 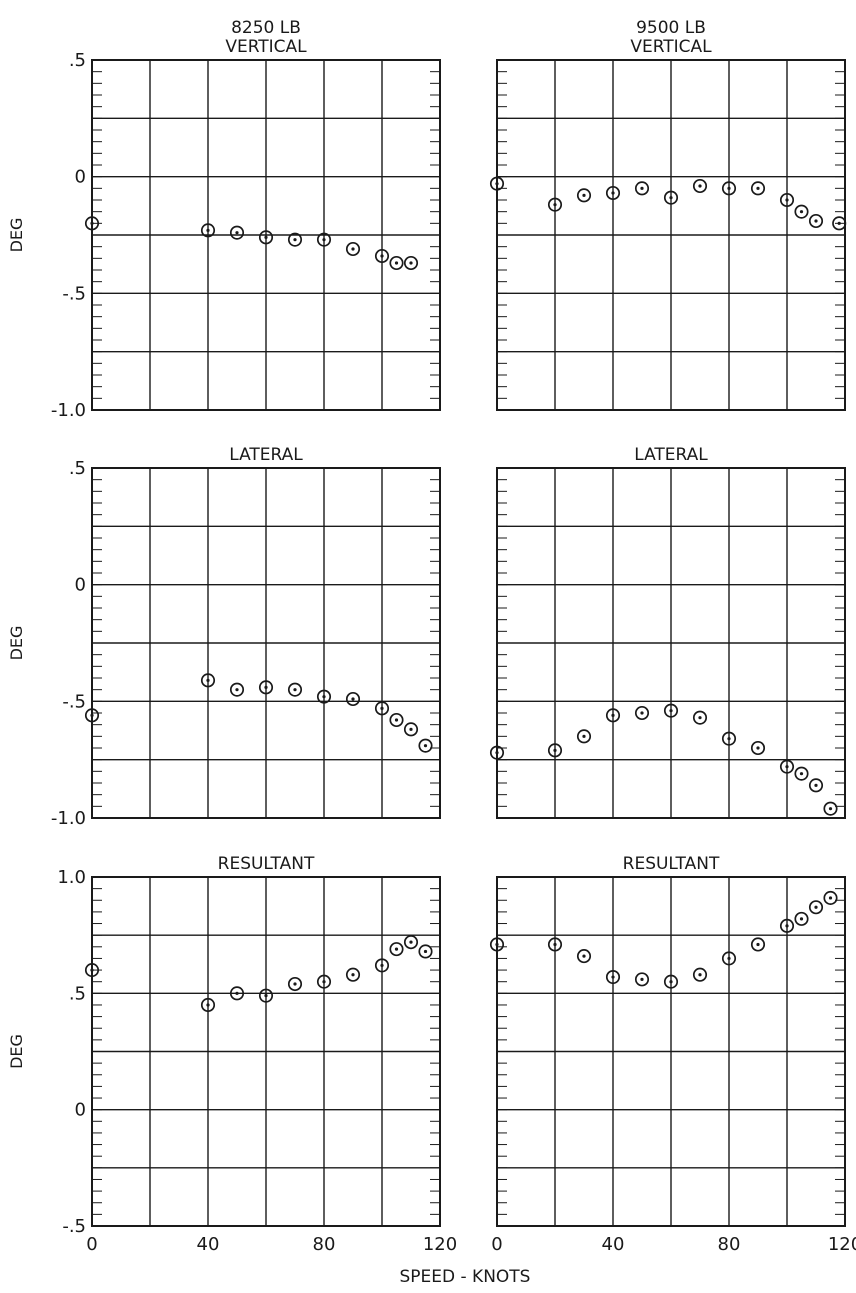 I want to click on panel-title: 8250 LB VERTICAL, so click(x=266, y=37).